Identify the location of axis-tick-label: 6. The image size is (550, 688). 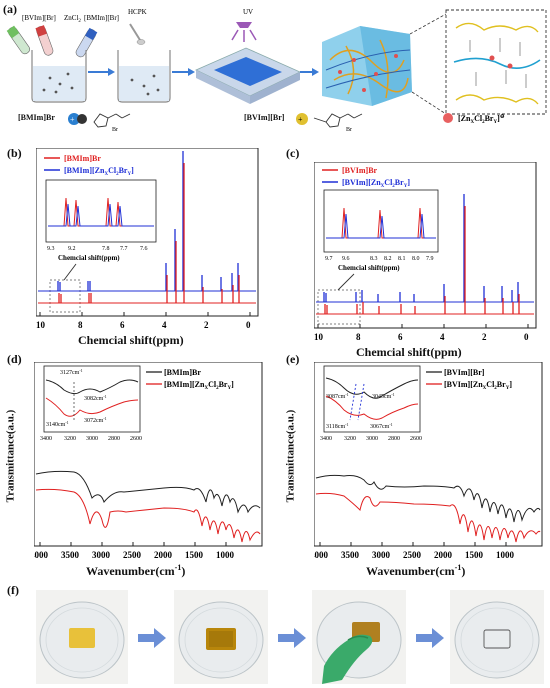
(400, 337).